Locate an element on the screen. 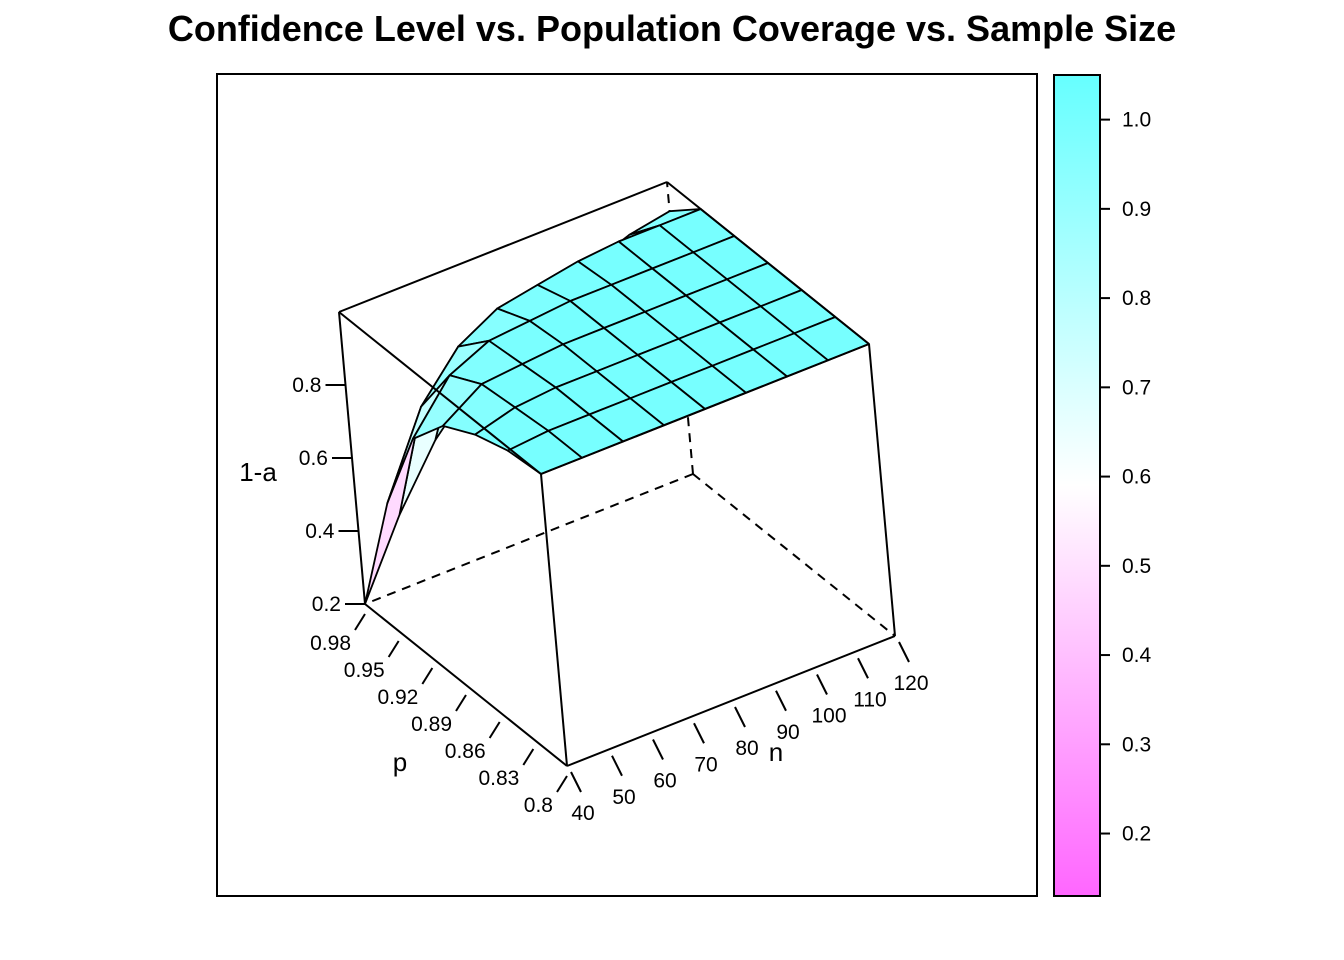 The height and width of the screenshot is (960, 1344). color-key-bar is located at coordinates (1077, 485).